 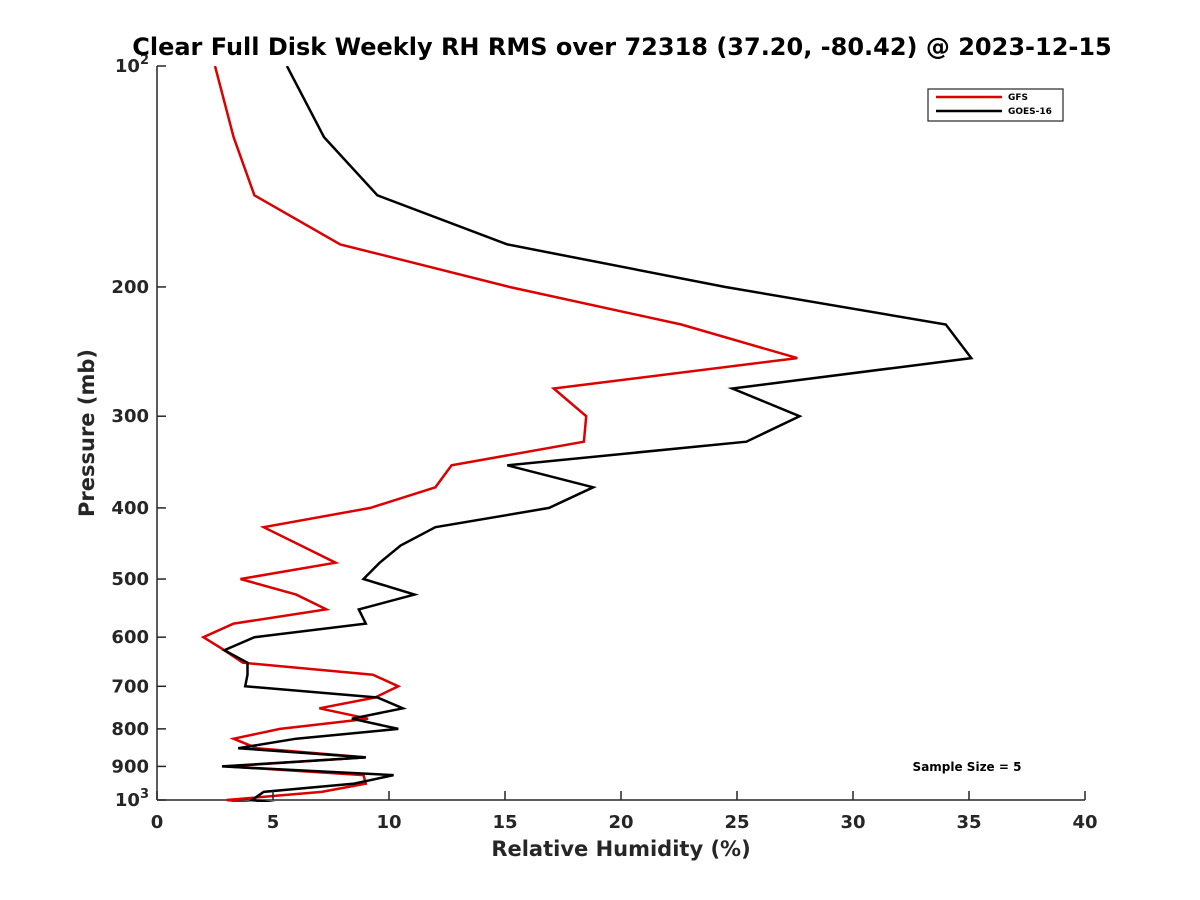 What do you see at coordinates (157, 822) in the screenshot?
I see `x-tick-label: 0` at bounding box center [157, 822].